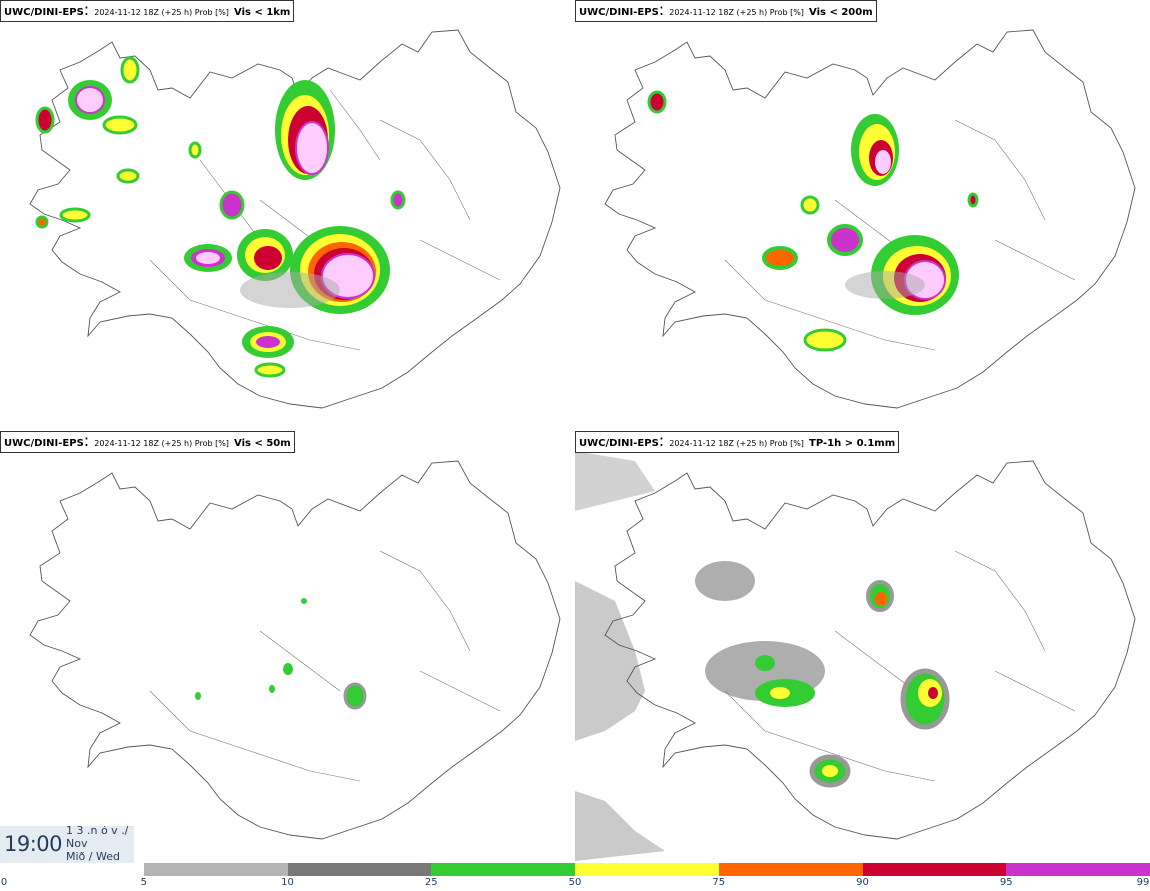 The height and width of the screenshot is (891, 1150). Describe the element at coordinates (1006, 882) in the screenshot. I see `legend-tick-label: 95` at that location.